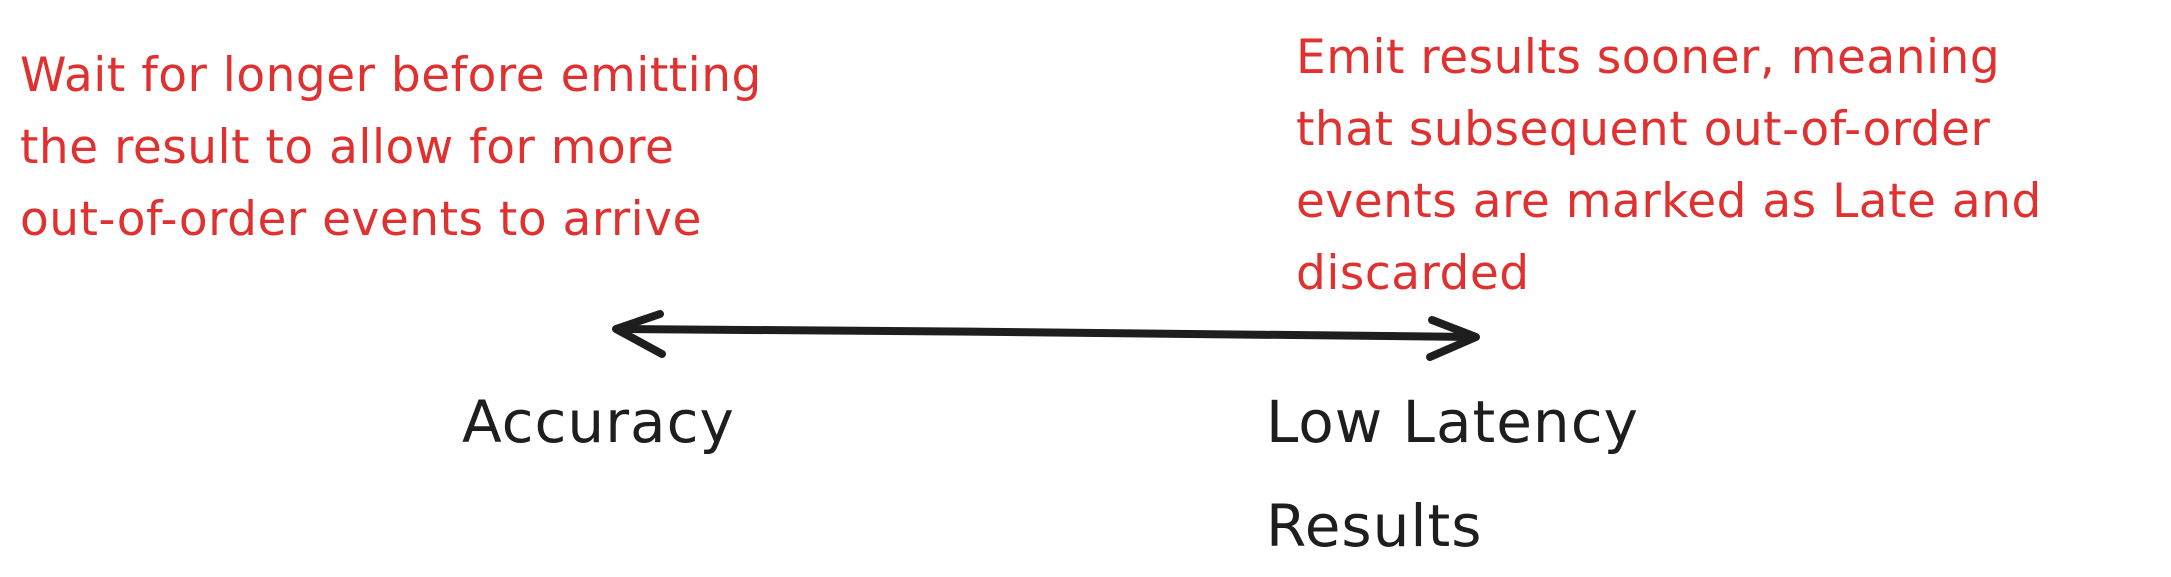  What do you see at coordinates (1413, 273) in the screenshot?
I see `latency-note-line: discarded` at bounding box center [1413, 273].